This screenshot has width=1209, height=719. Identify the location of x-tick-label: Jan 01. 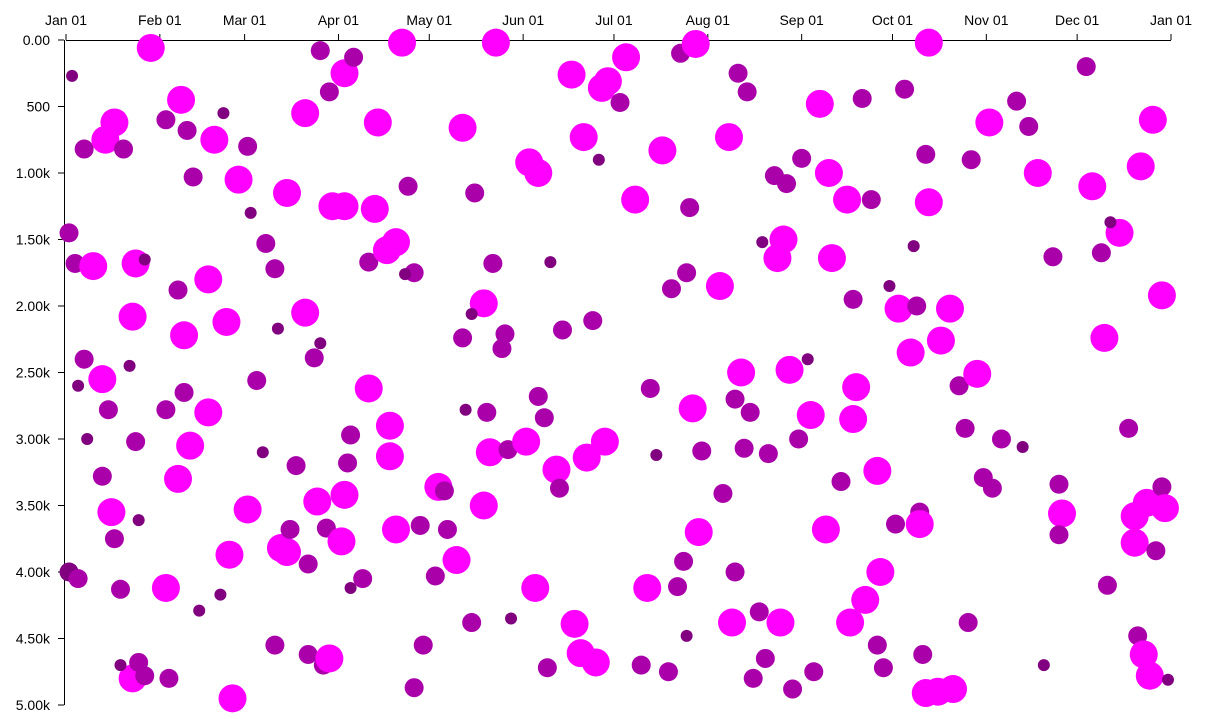
(66, 20).